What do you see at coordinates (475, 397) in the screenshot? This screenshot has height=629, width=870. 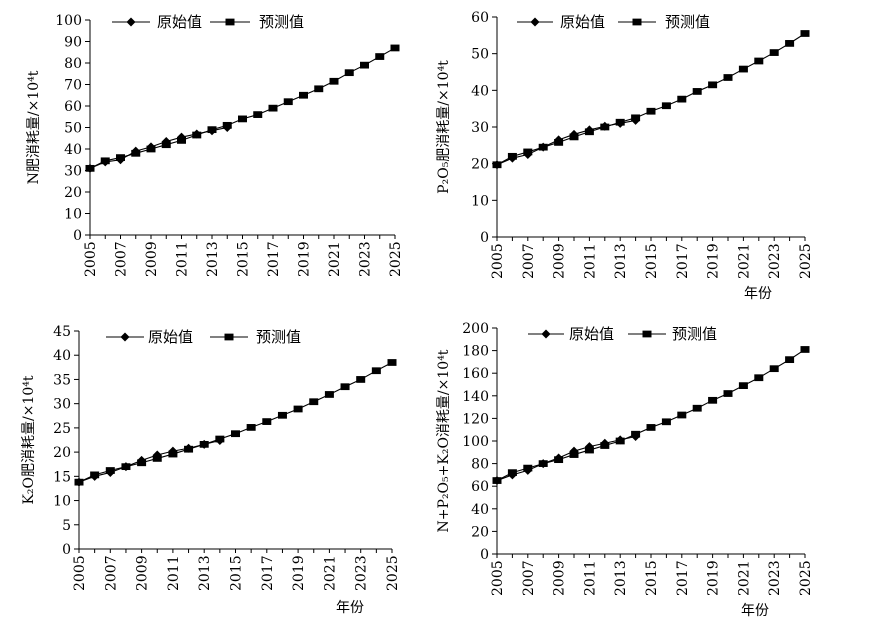 I see `y-tick-label: 140` at bounding box center [475, 397].